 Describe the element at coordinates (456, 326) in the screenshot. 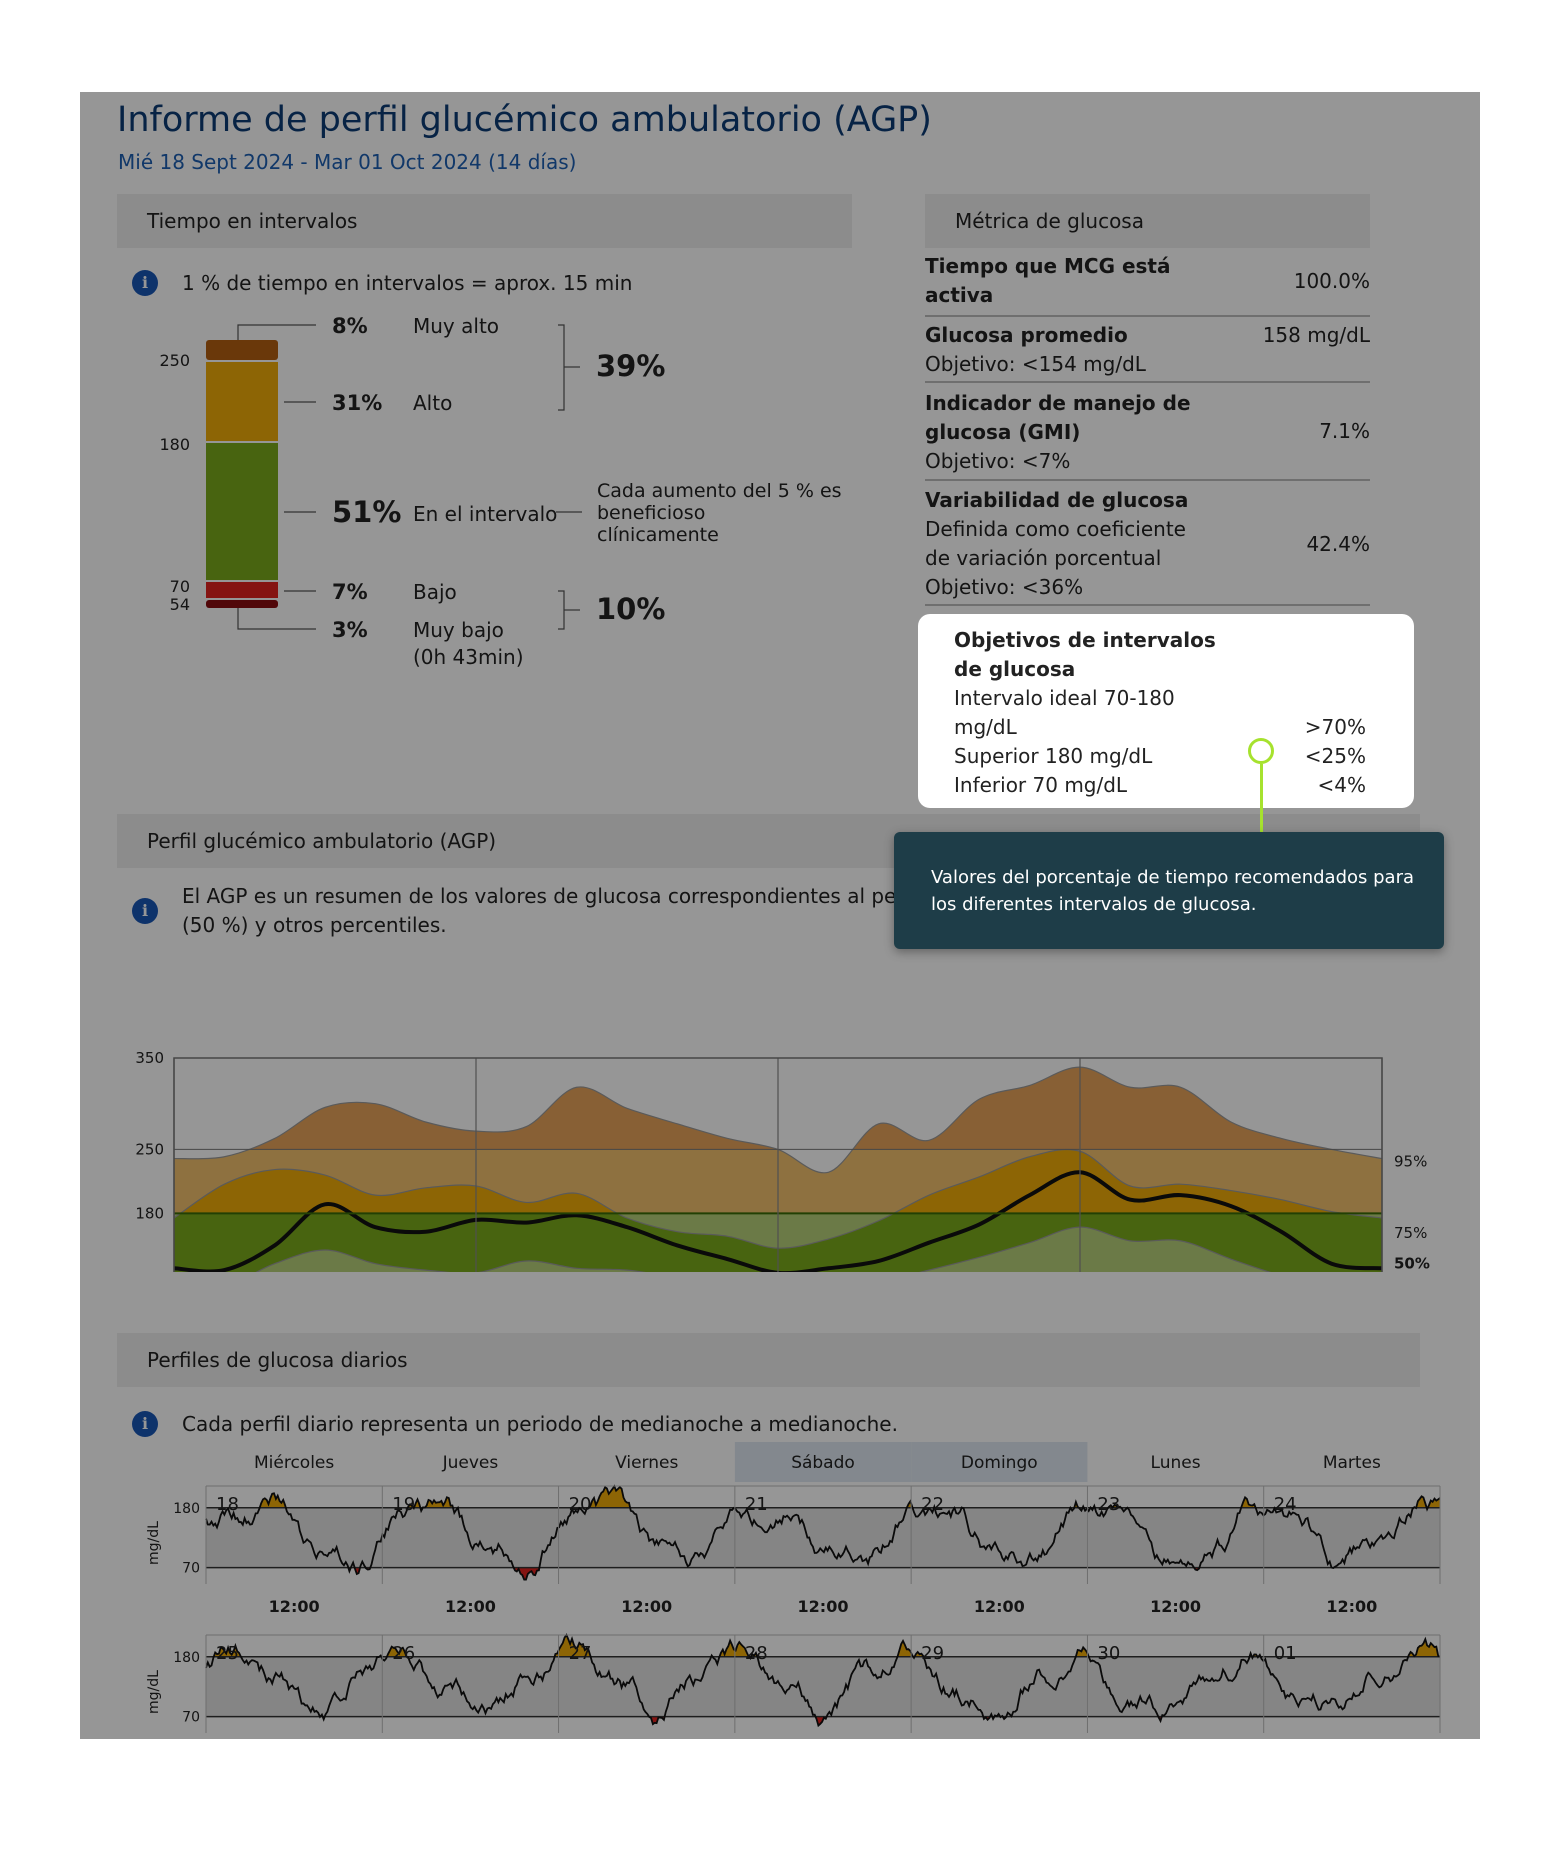

I see `tir-very-high-label: Muy alto` at that location.